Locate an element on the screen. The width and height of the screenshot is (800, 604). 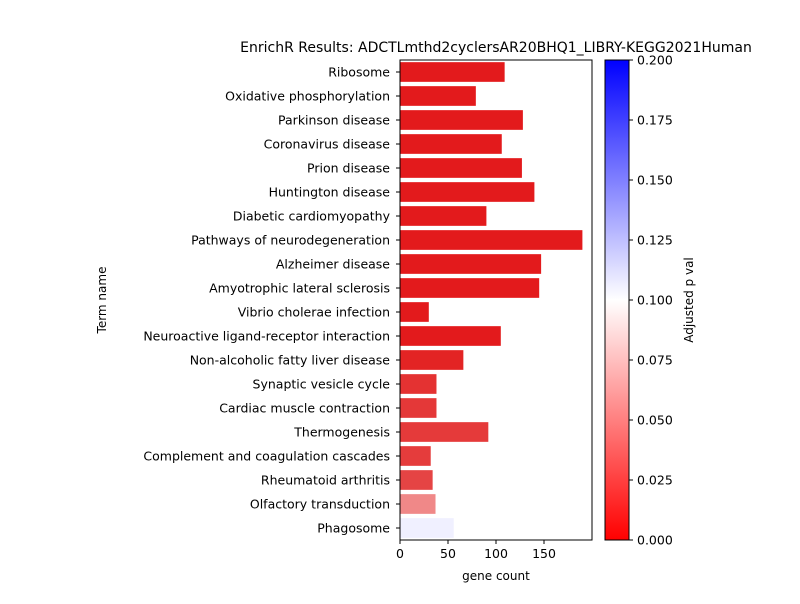
colorbar-tick-label: 0.150 is located at coordinates (655, 180).